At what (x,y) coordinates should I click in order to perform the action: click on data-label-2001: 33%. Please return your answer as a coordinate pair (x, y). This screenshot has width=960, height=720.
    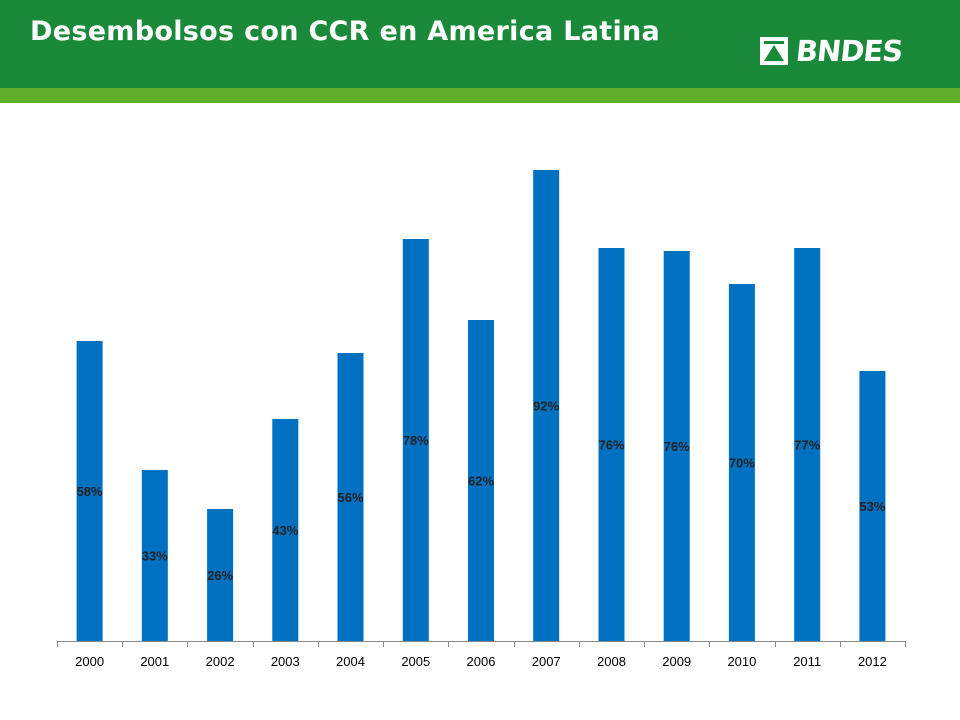
    Looking at the image, I should click on (155, 556).